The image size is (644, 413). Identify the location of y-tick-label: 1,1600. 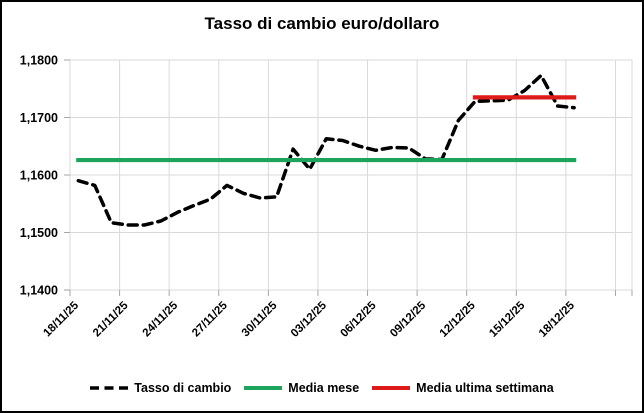
(39, 176).